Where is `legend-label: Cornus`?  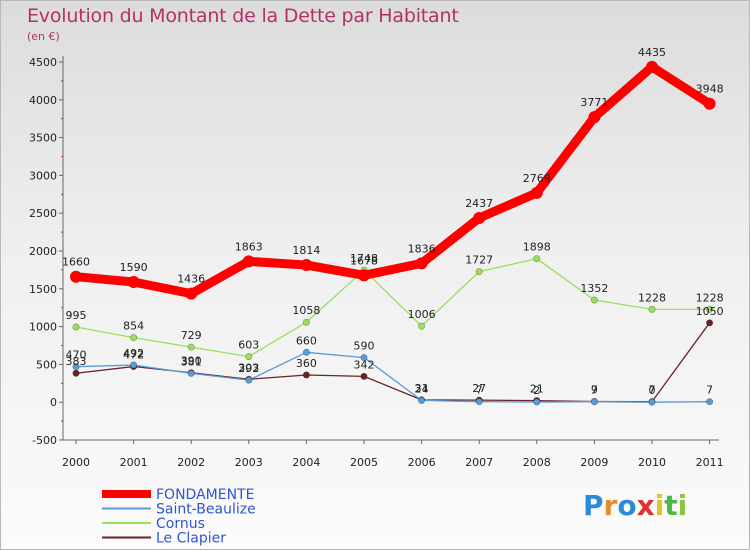 legend-label: Cornus is located at coordinates (180, 524).